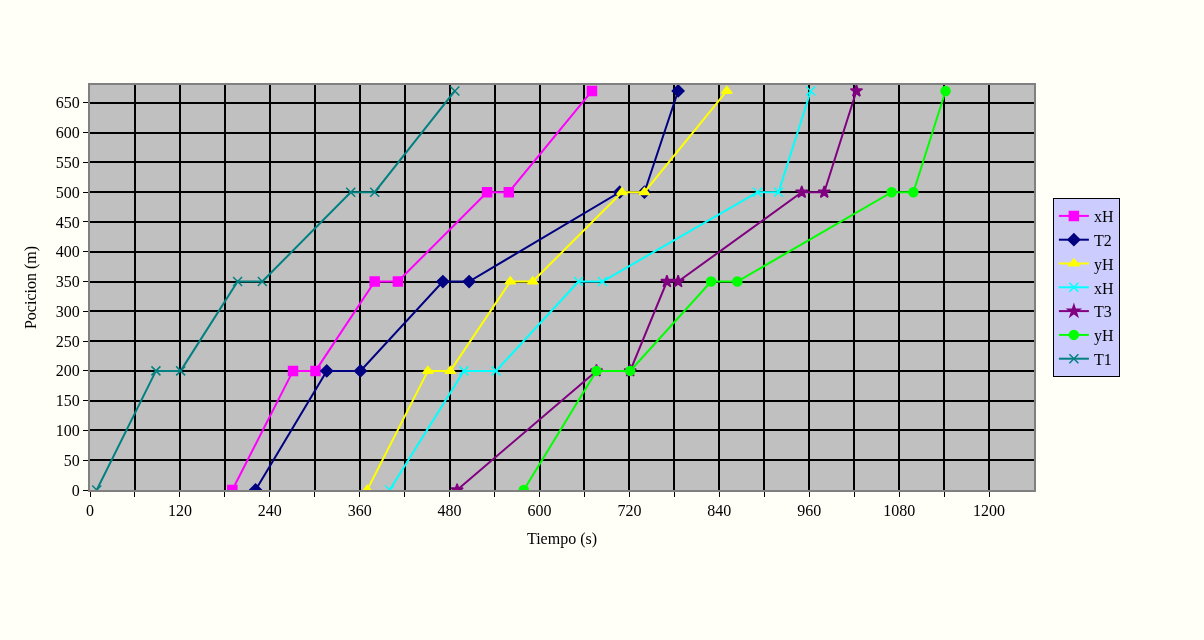 This screenshot has height=640, width=1204. I want to click on y-tick-label: 550, so click(67, 163).